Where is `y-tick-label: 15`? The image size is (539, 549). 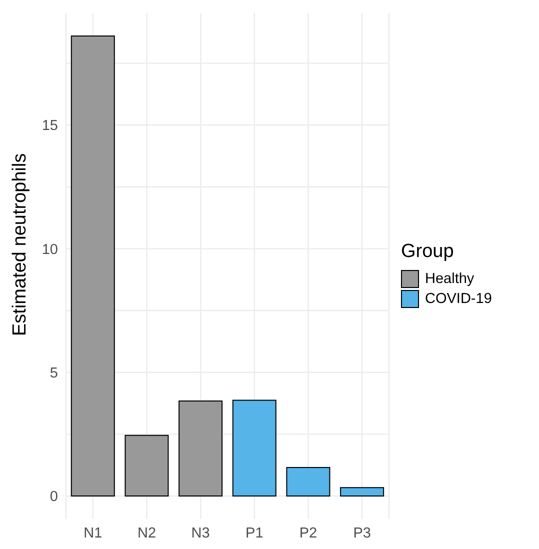
y-tick-label: 15 is located at coordinates (50, 126).